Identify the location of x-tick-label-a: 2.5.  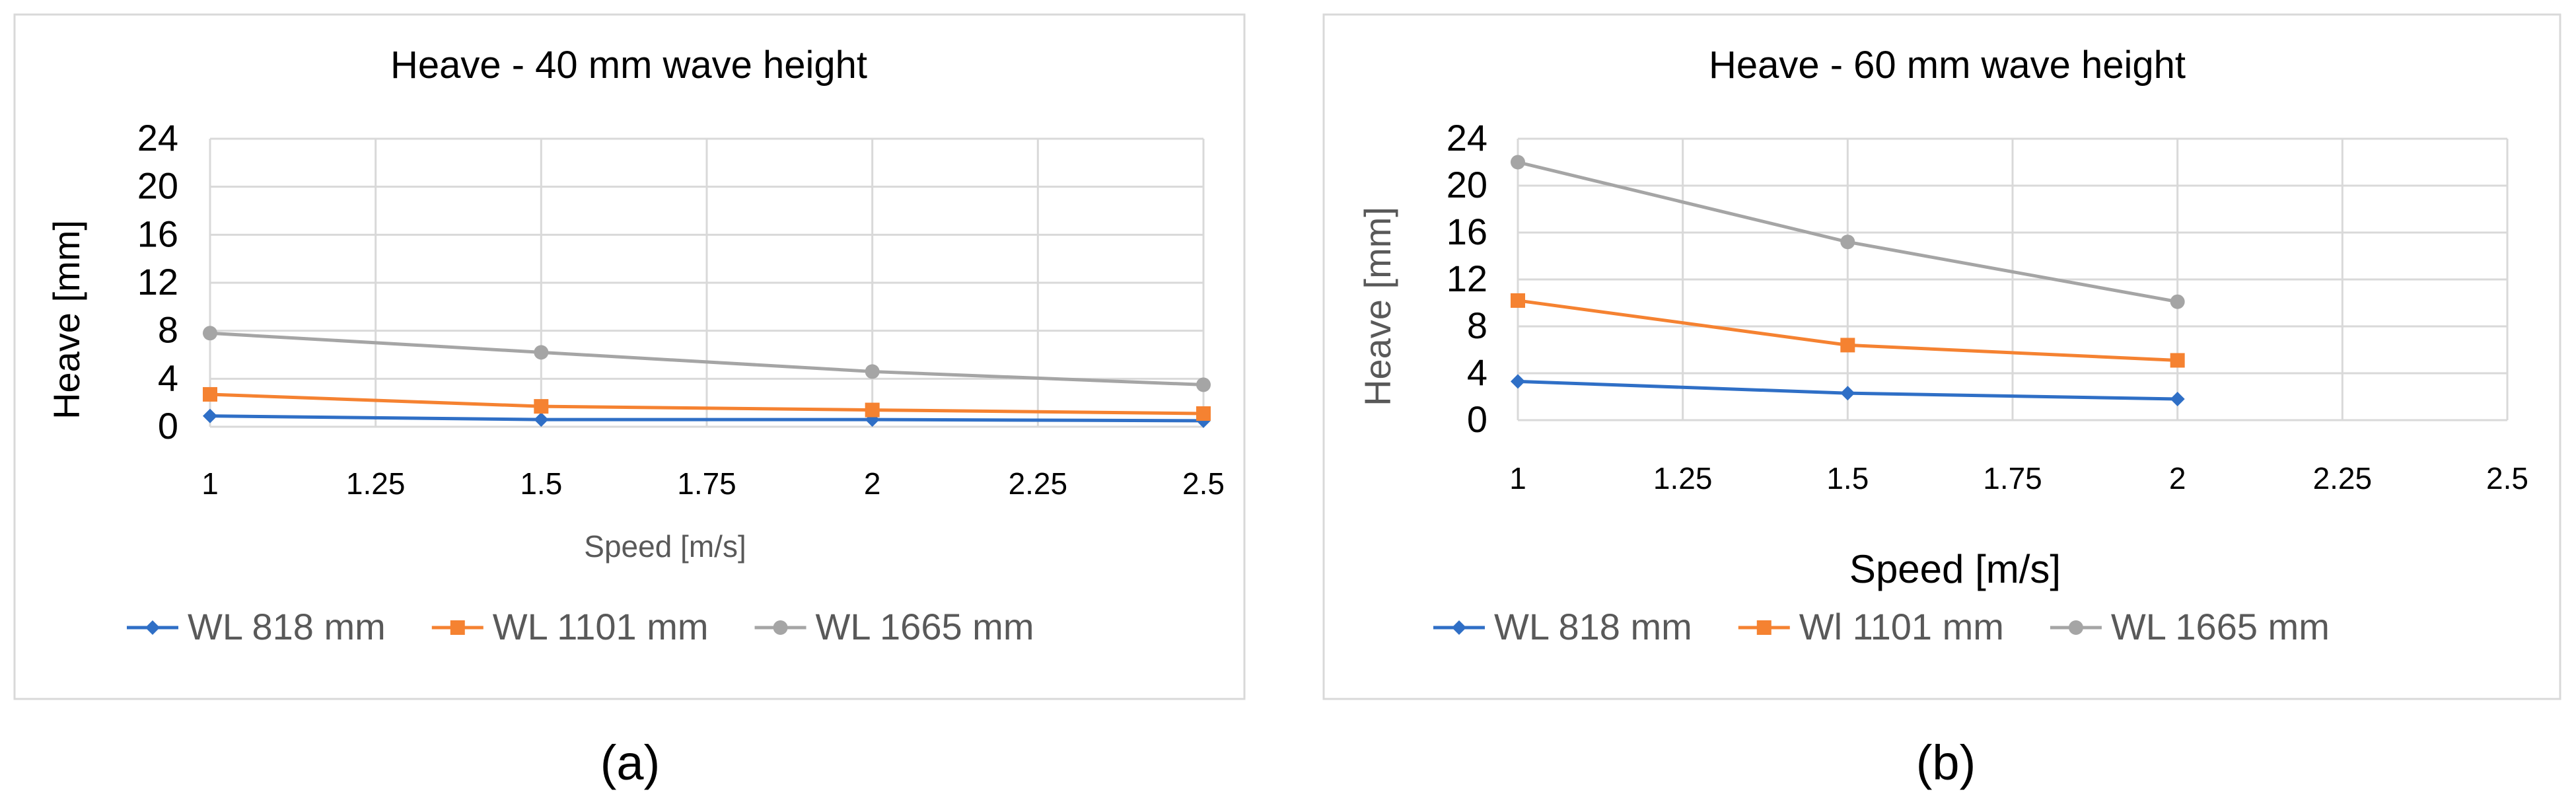
(1203, 484).